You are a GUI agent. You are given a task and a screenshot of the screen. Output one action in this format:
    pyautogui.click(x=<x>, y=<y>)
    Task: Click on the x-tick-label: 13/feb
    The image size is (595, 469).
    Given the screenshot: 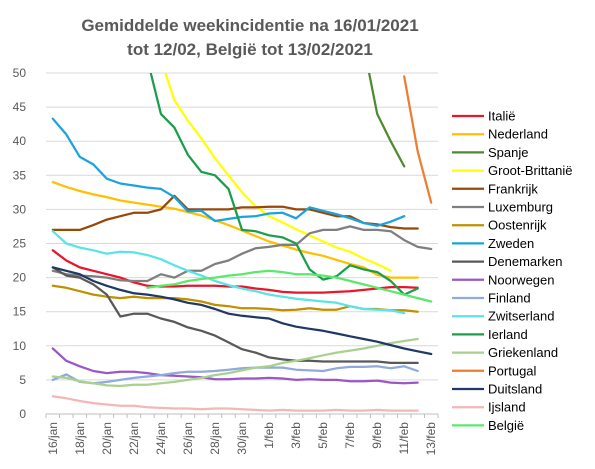 What is the action you would take?
    pyautogui.click(x=431, y=439)
    